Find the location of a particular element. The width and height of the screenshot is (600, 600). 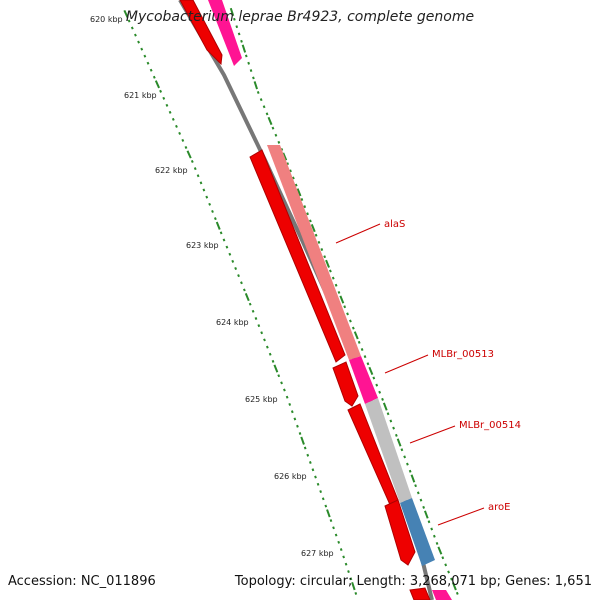

gene-label-MLBr_00514: MLBr_00514 is located at coordinates (490, 425).